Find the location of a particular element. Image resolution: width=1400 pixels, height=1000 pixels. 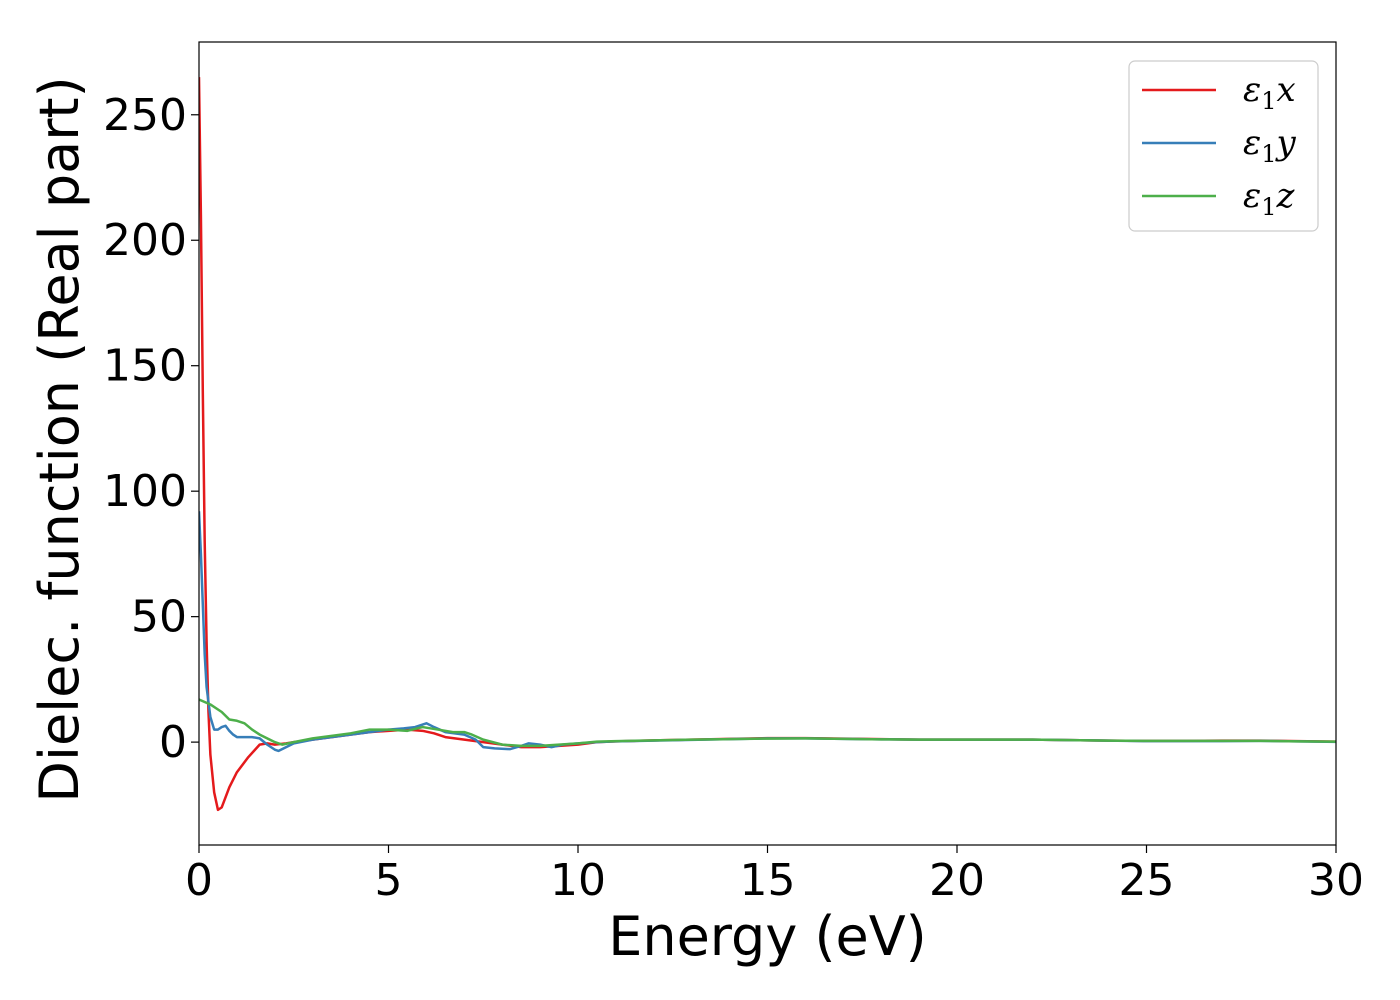

x-axis-title: Energy (eV) is located at coordinates (767, 936).